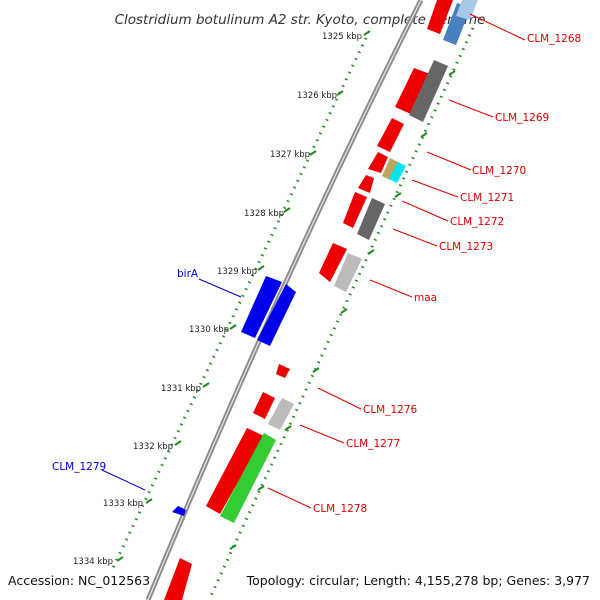  I want to click on gene-label-clm1268: CLM_1268, so click(554, 39).